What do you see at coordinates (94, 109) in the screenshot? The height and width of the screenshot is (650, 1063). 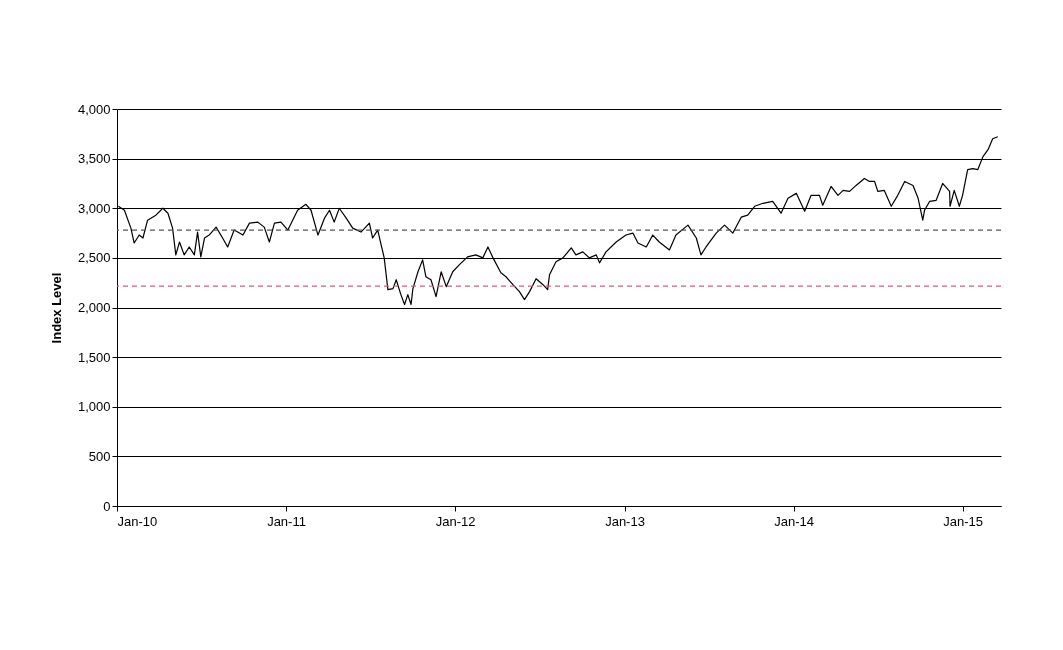 I see `y-tick-label: 4,000` at bounding box center [94, 109].